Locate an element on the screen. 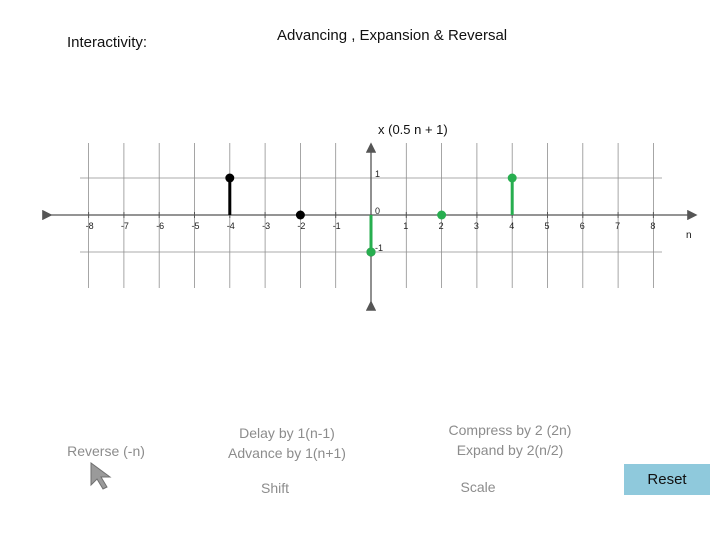  shift-label: Shift is located at coordinates (274, 488).